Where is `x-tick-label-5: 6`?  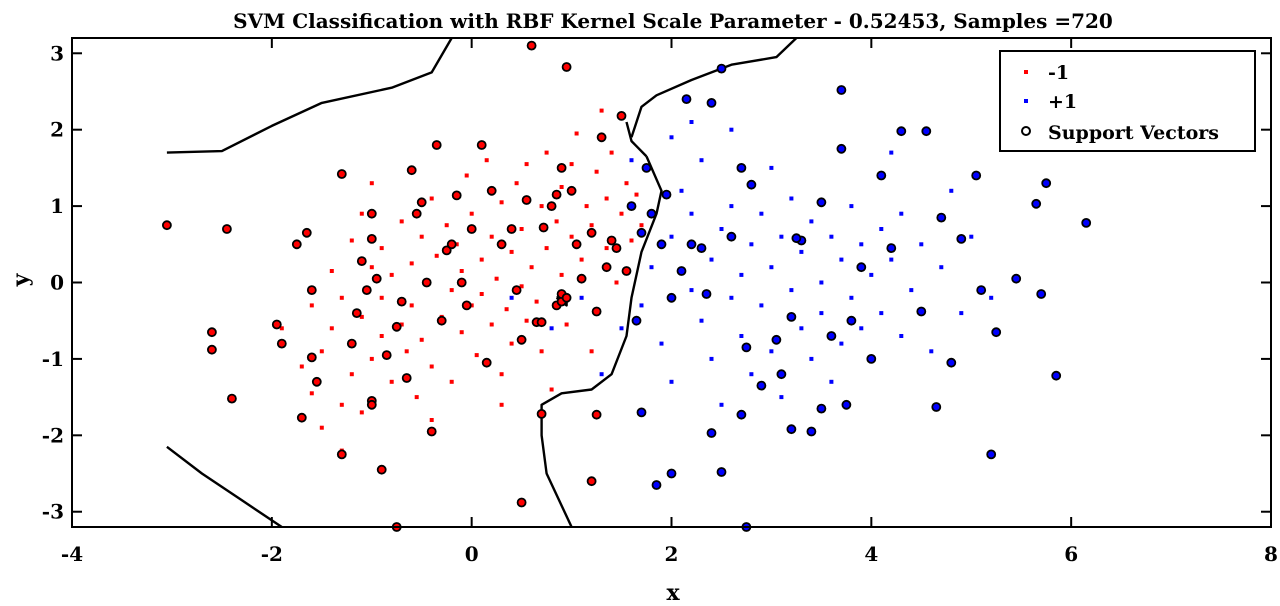
x-tick-label-5: 6 is located at coordinates (1071, 554).